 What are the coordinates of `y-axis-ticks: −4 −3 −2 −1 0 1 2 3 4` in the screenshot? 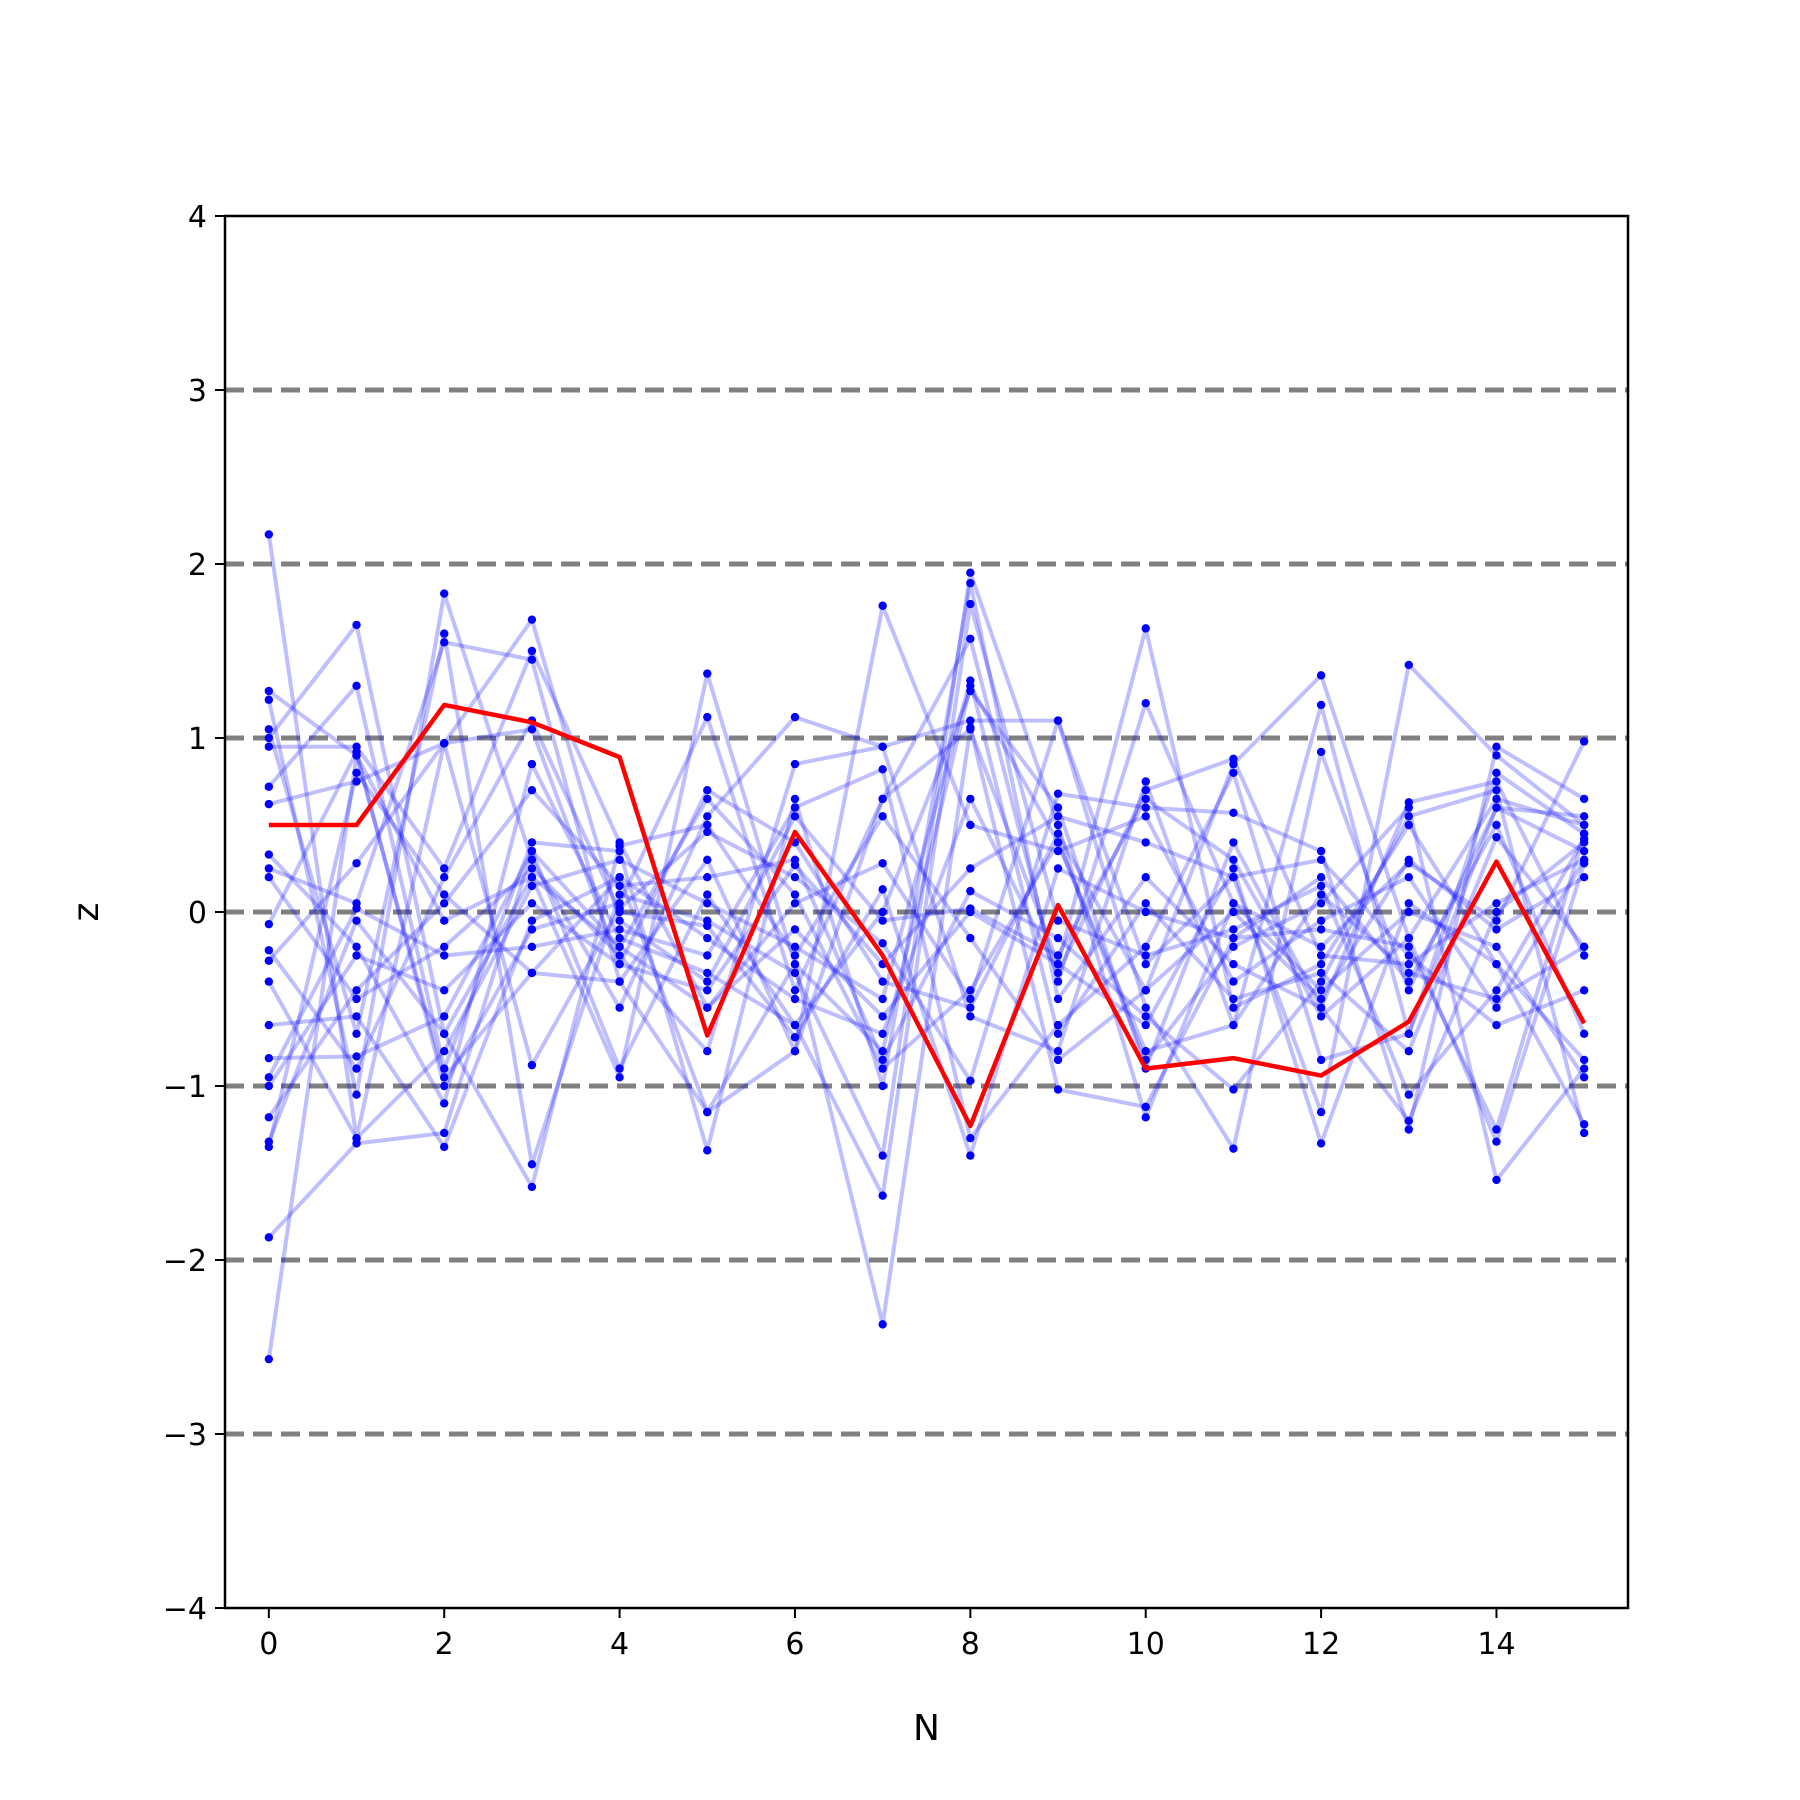 It's located at (194, 913).